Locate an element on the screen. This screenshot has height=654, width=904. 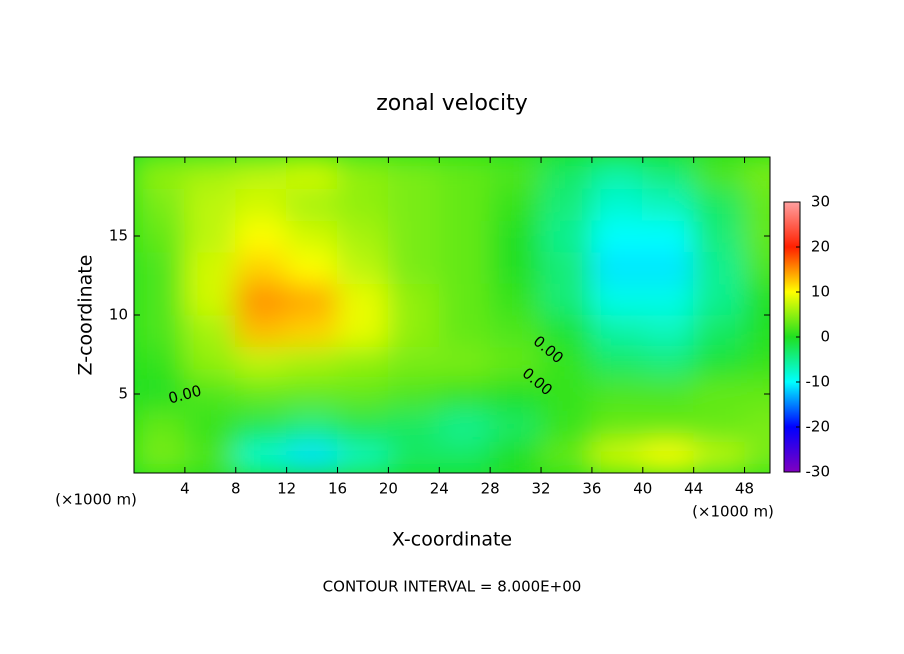
x-tick-label: 44 is located at coordinates (693, 489).